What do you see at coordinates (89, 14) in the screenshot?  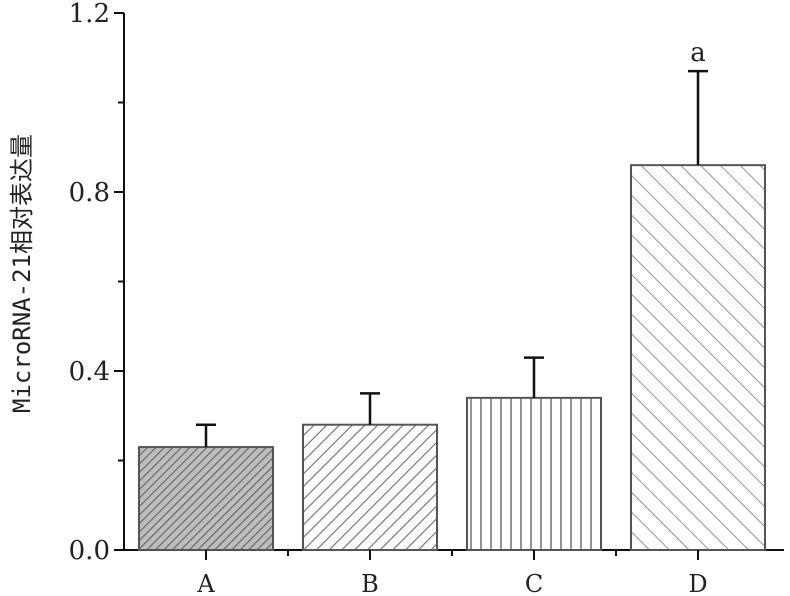 I see `y-tick-label: 1.2` at bounding box center [89, 14].